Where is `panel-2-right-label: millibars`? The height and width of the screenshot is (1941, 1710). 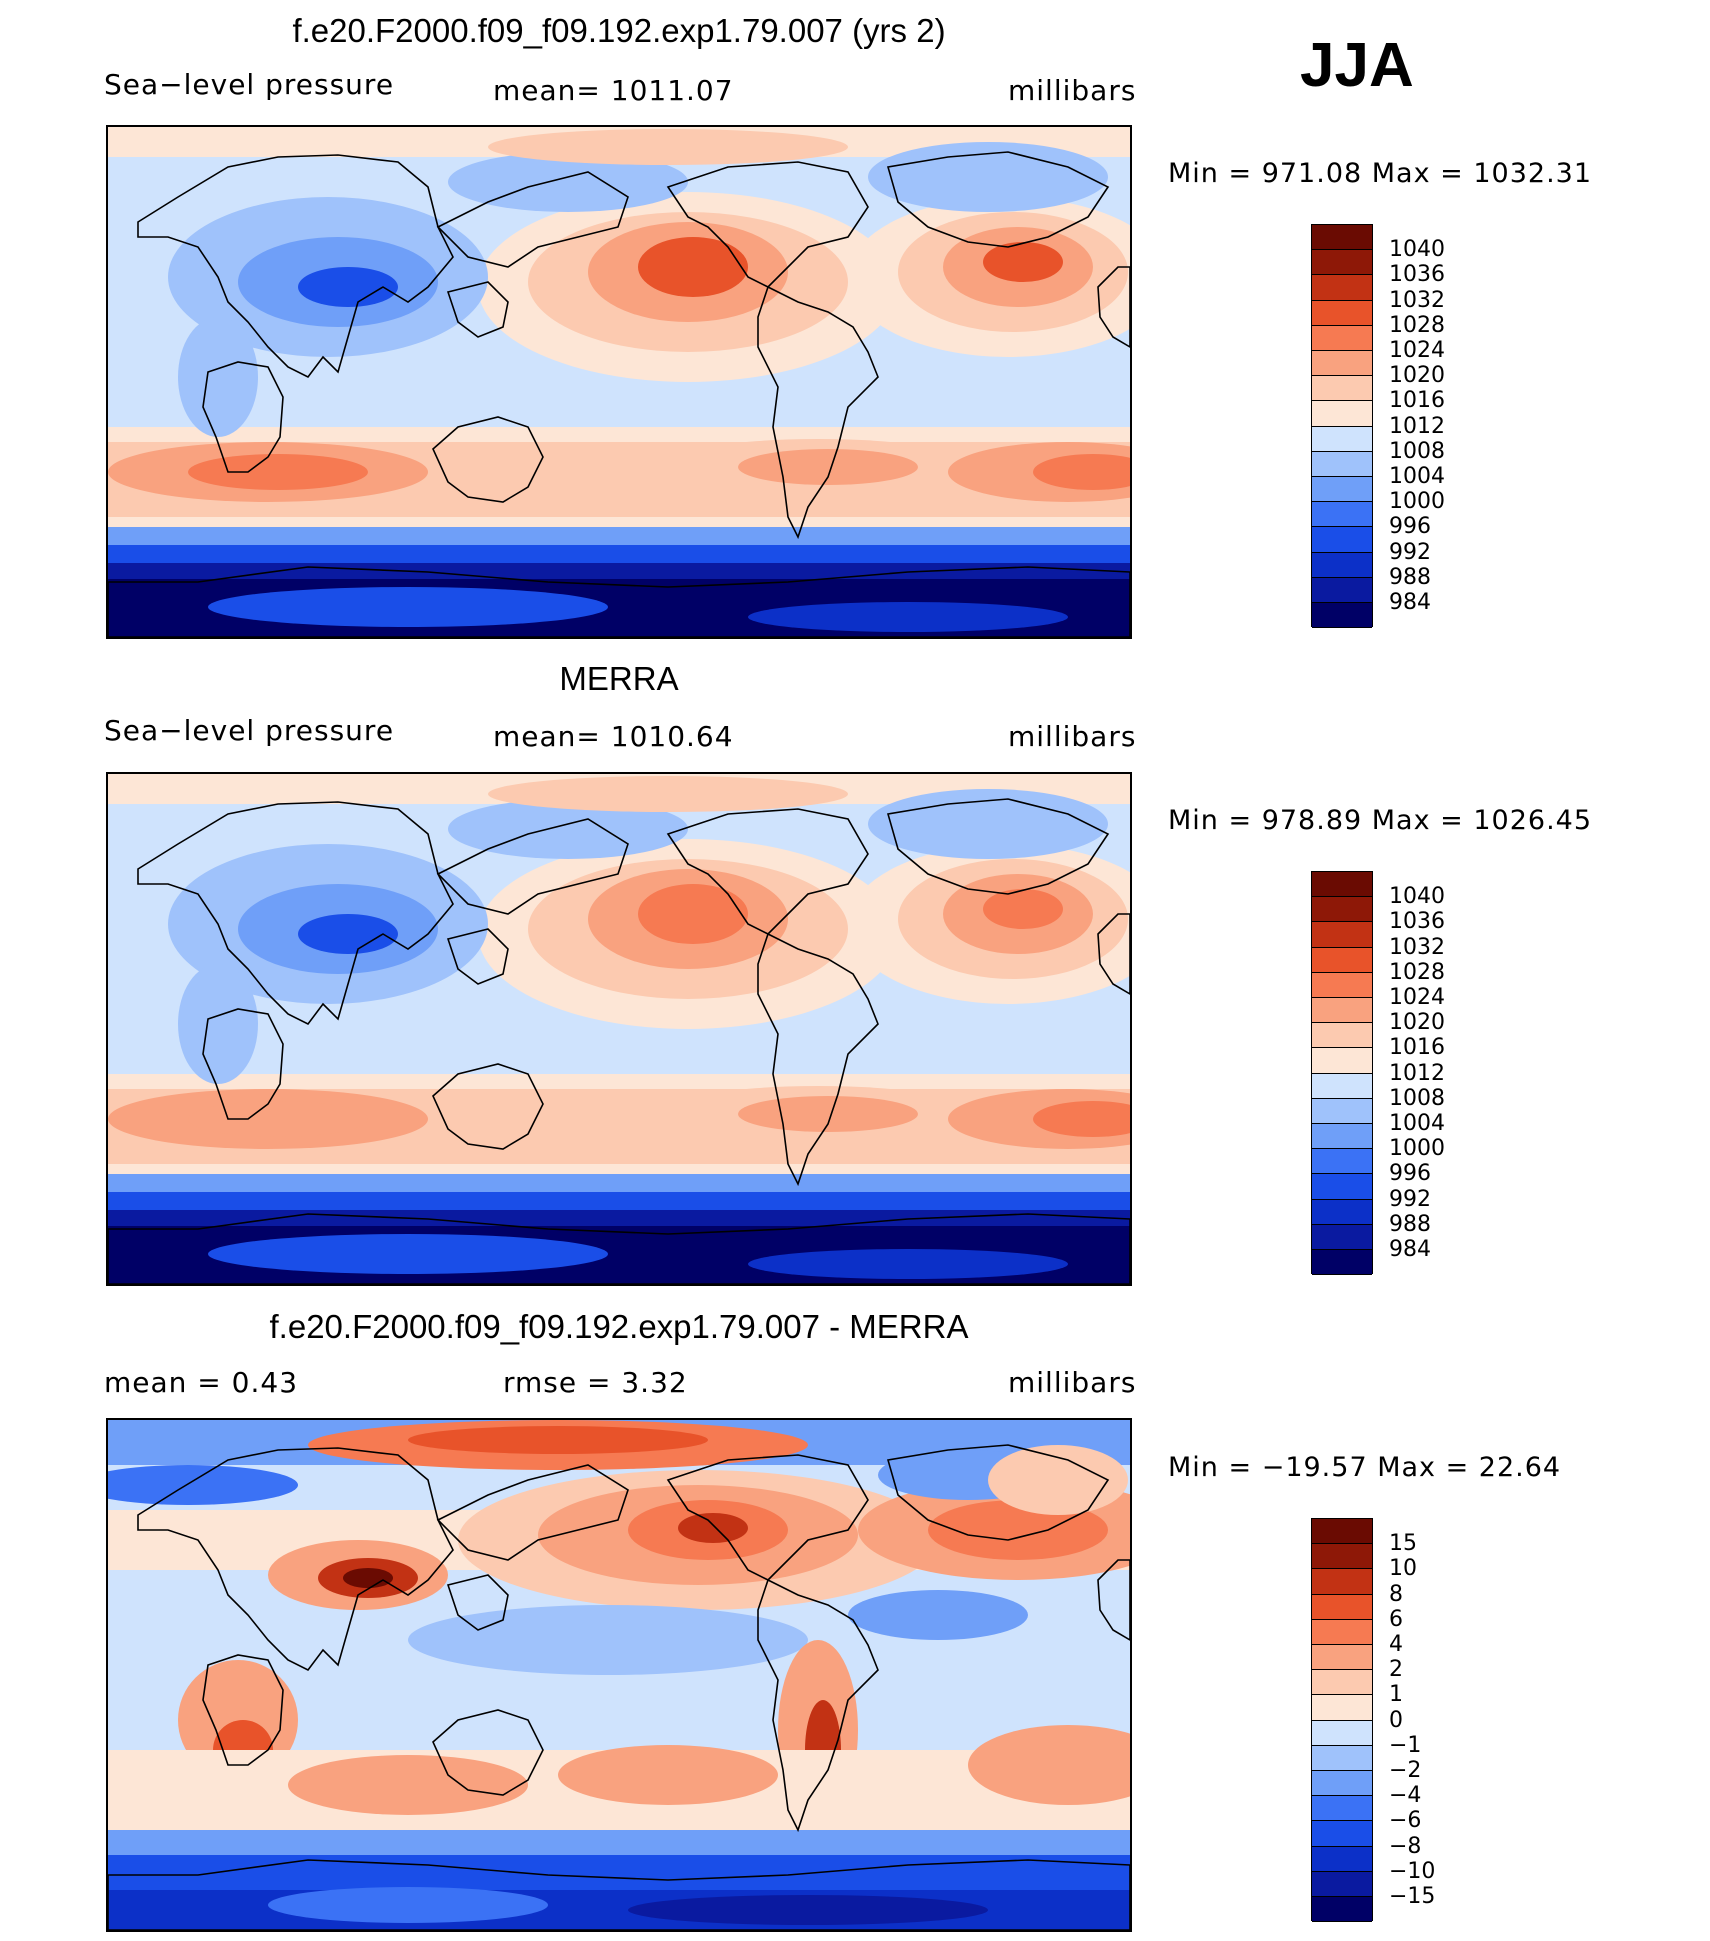 panel-2-right-label: millibars is located at coordinates (1072, 736).